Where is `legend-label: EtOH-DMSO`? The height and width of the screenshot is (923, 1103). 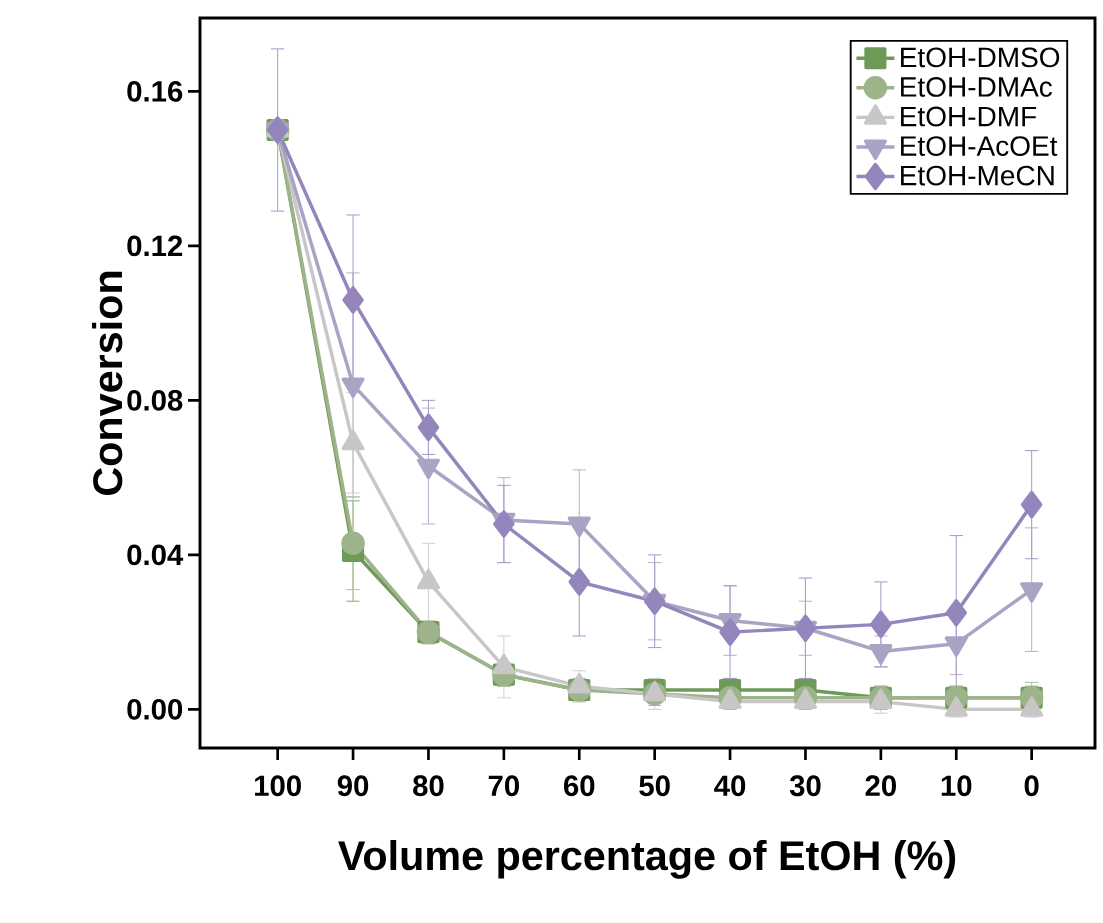
legend-label: EtOH-DMSO is located at coordinates (980, 57).